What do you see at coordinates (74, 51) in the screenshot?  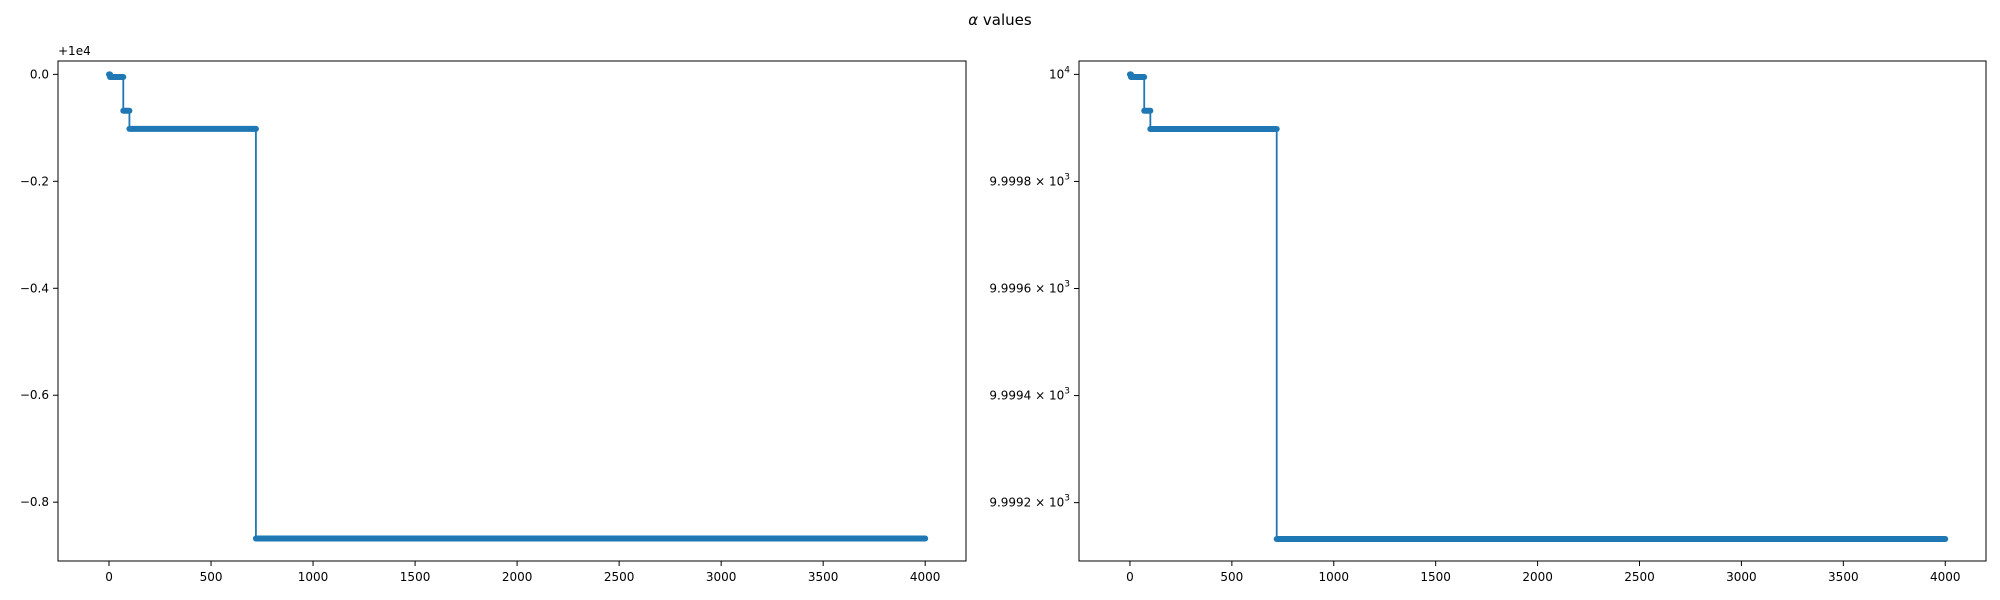 I see `y-offset-label: +1e4` at bounding box center [74, 51].